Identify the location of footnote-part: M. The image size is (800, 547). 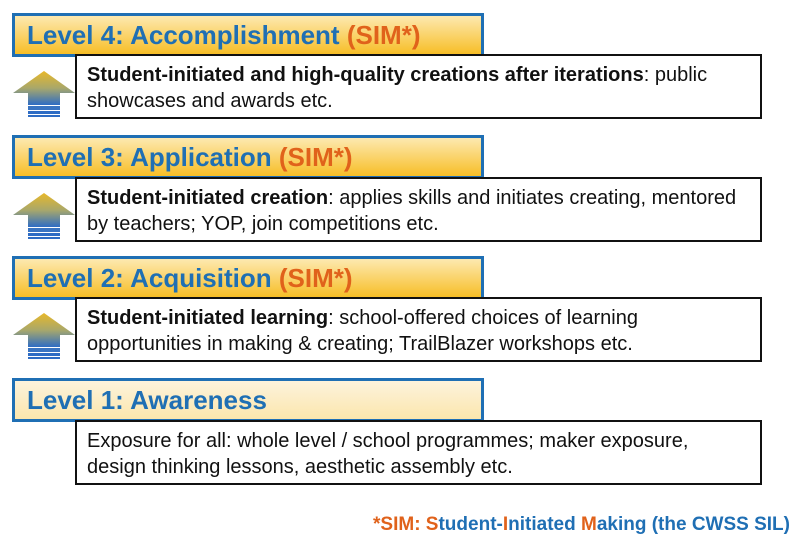
(588, 524).